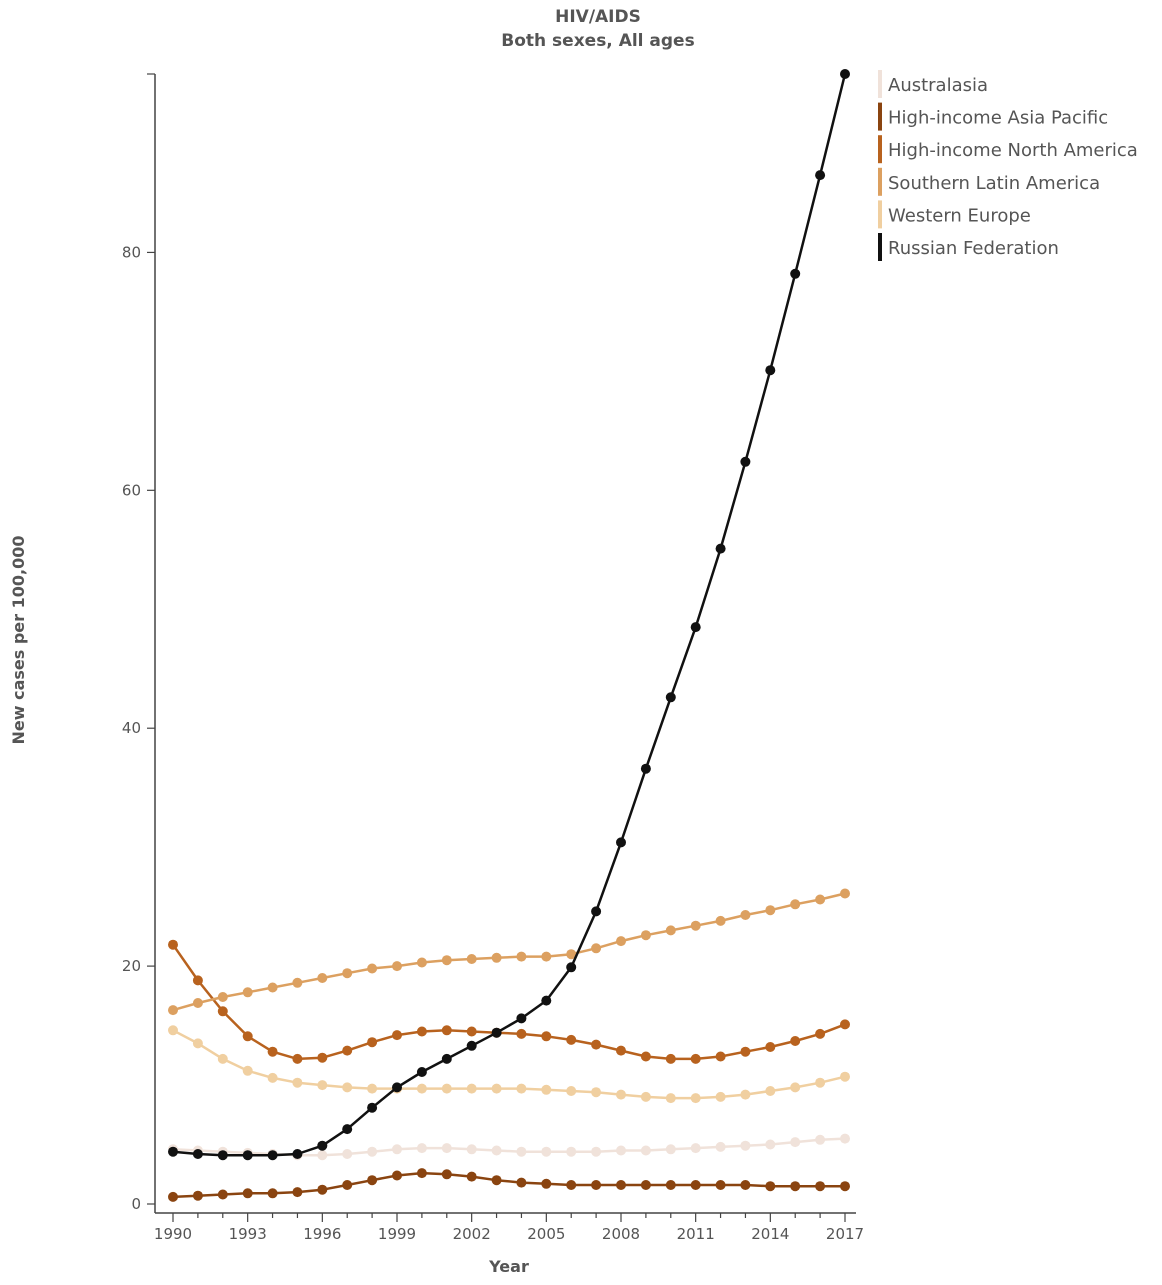  What do you see at coordinates (989, 181) in the screenshot?
I see `legend-item: Southern Latin America` at bounding box center [989, 181].